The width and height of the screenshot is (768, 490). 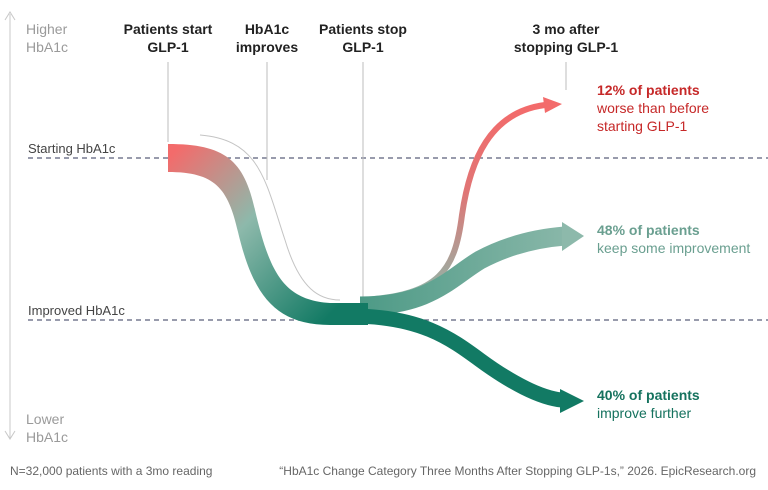 I want to click on stage-stop-line2: GLP-1, so click(x=363, y=47).